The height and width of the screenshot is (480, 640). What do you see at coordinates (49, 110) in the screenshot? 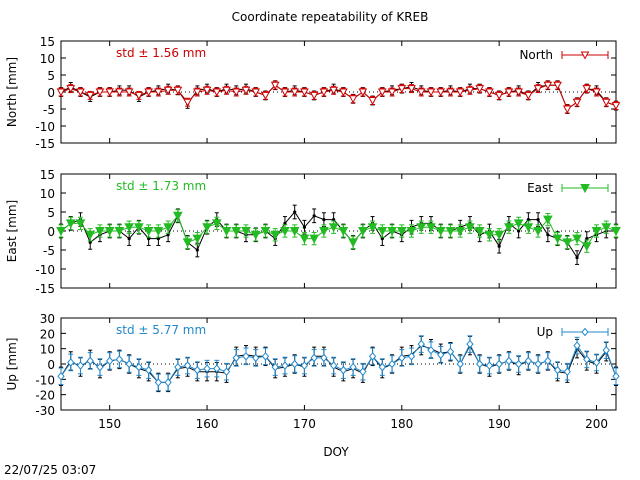
I see `y-tick-label: -5` at bounding box center [49, 110].